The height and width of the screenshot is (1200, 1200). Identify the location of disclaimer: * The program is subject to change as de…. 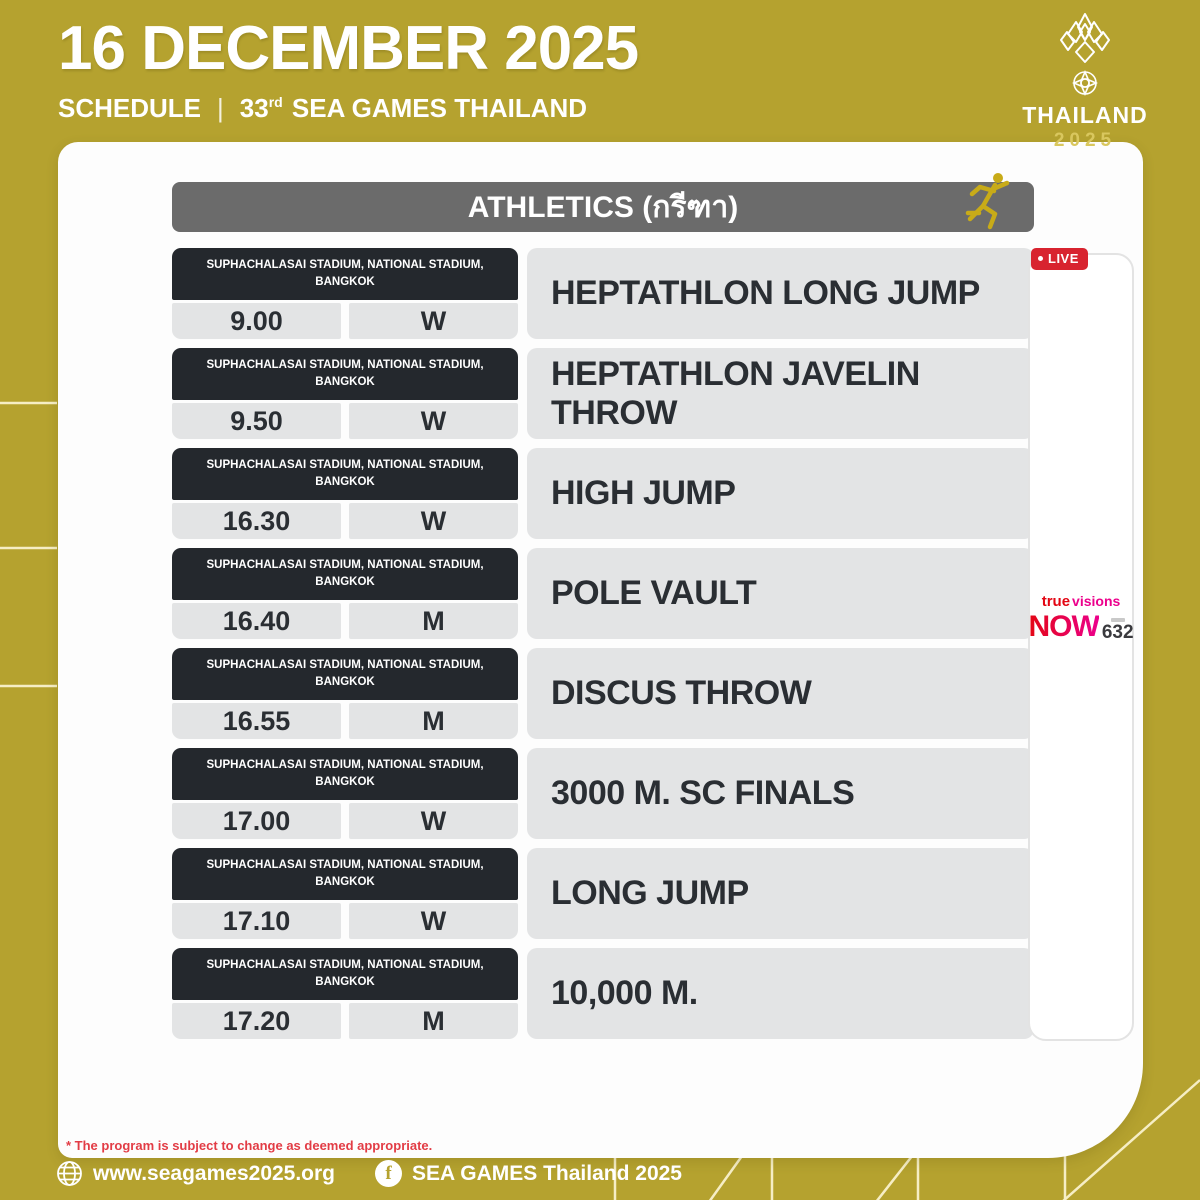
(249, 1145).